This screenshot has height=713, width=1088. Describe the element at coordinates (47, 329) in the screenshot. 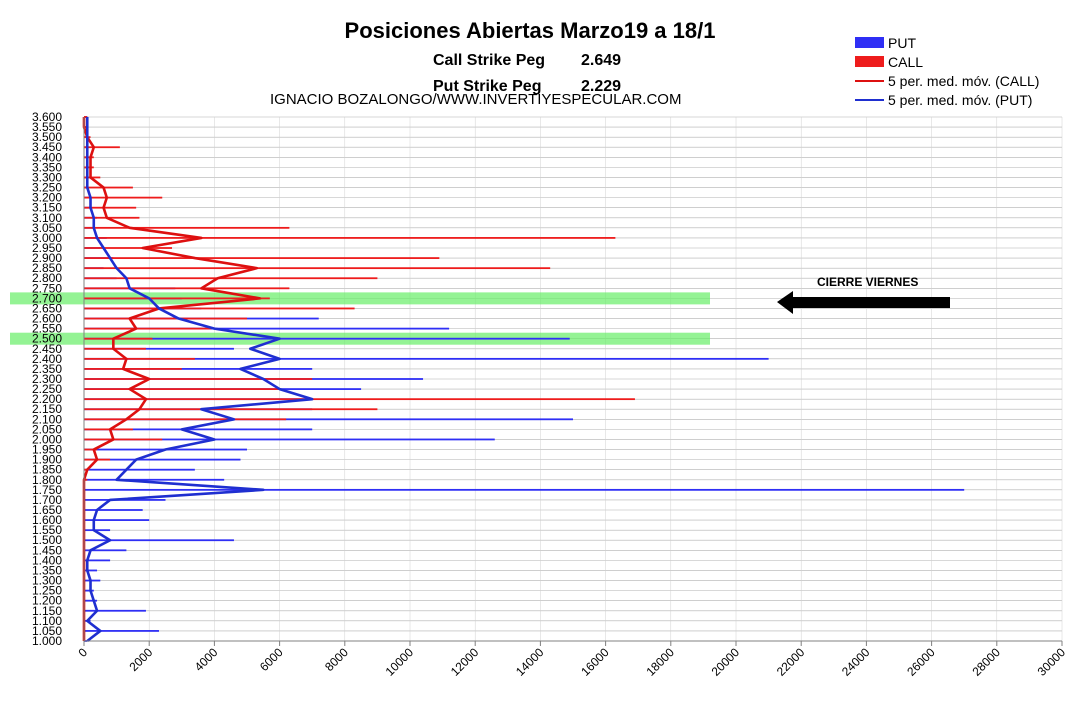

I see `y-tick-label: 2.550` at that location.